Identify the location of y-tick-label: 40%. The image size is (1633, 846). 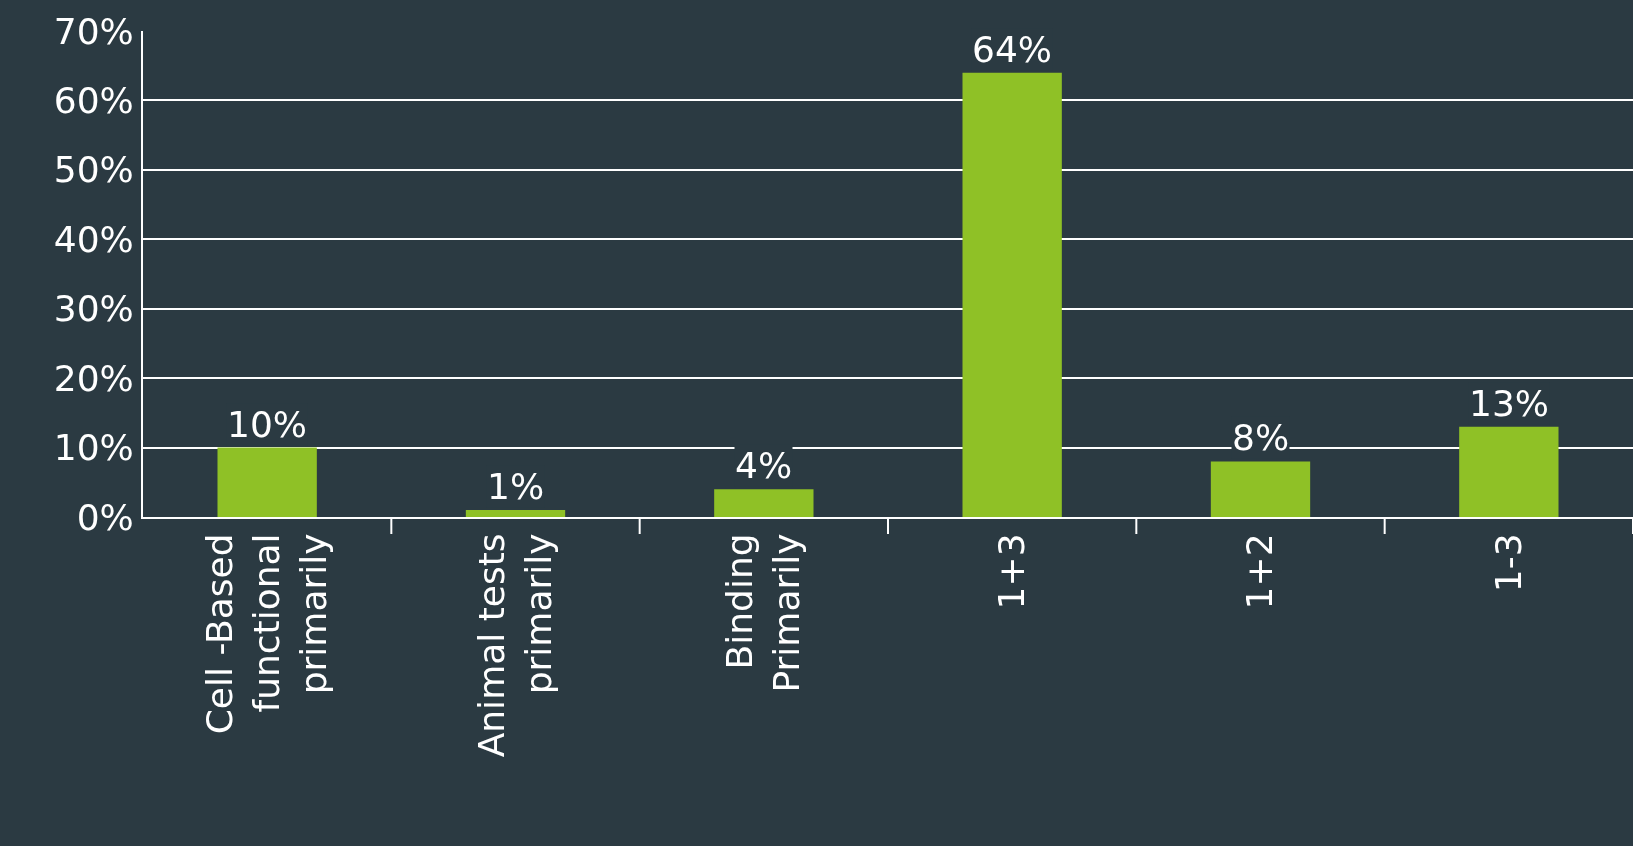
(93, 239).